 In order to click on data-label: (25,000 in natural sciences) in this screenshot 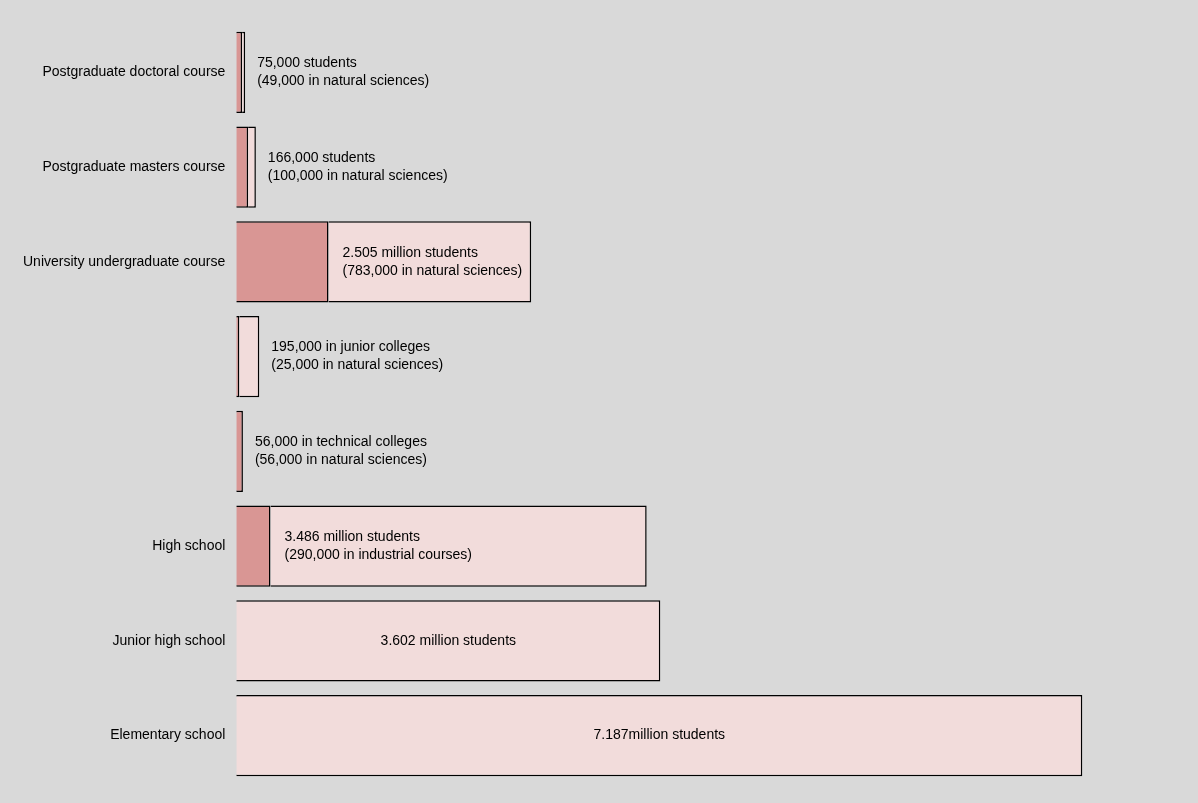, I will do `click(357, 364)`.